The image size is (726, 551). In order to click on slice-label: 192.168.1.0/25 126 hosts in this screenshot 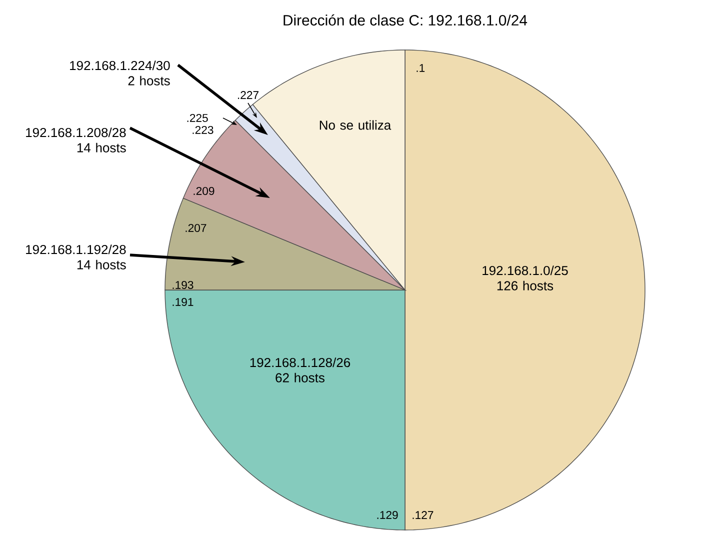, I will do `click(525, 278)`.